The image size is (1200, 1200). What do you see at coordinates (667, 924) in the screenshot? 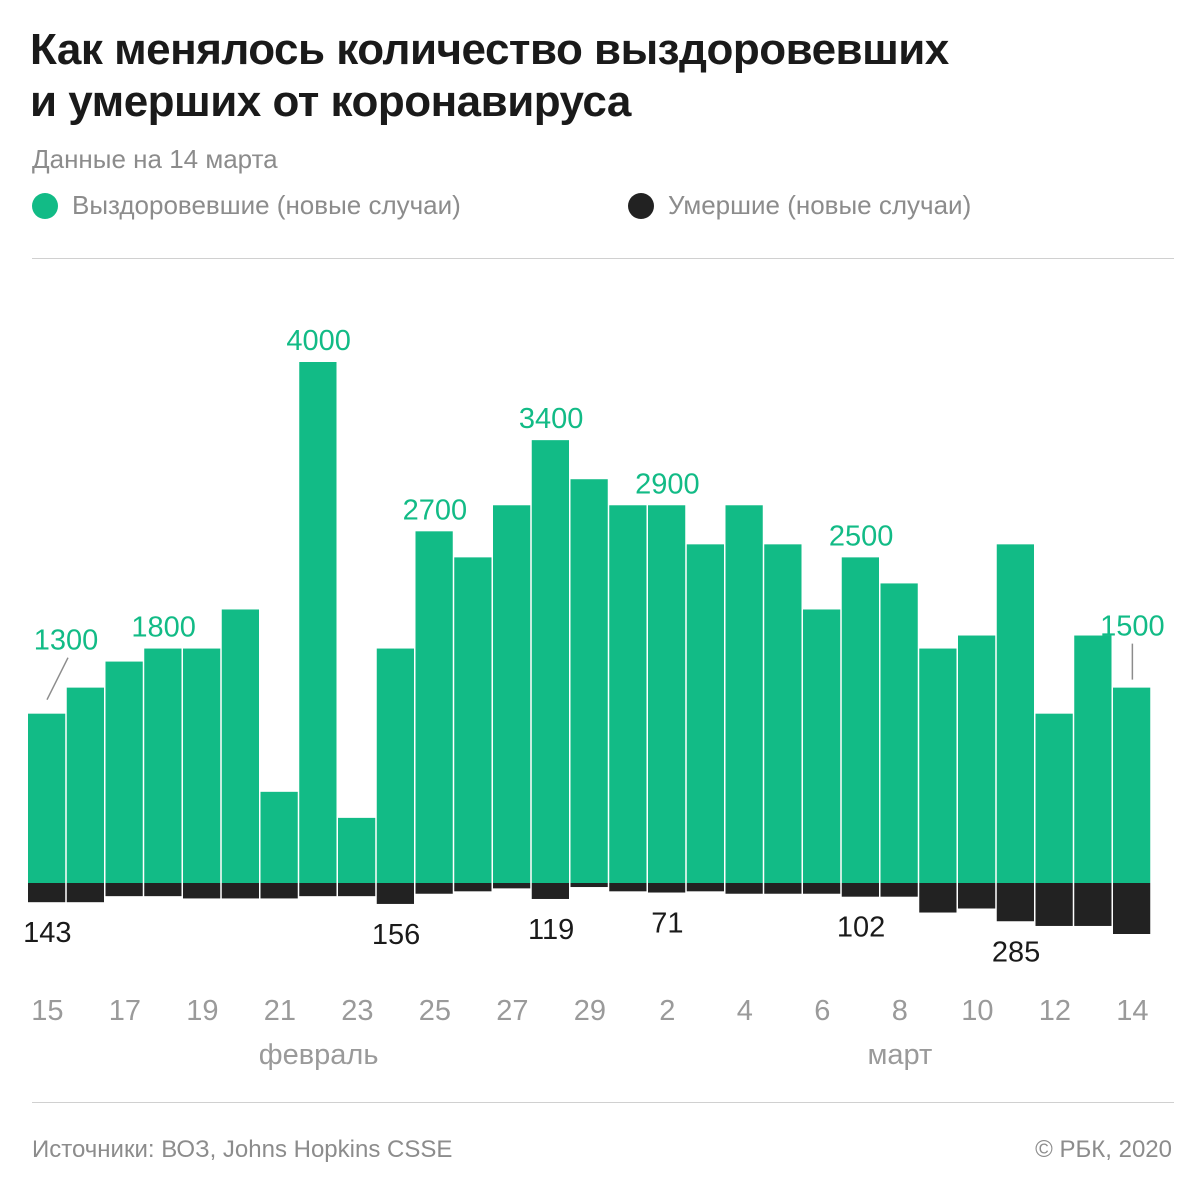
I see `data-label-deaths: 71` at bounding box center [667, 924].